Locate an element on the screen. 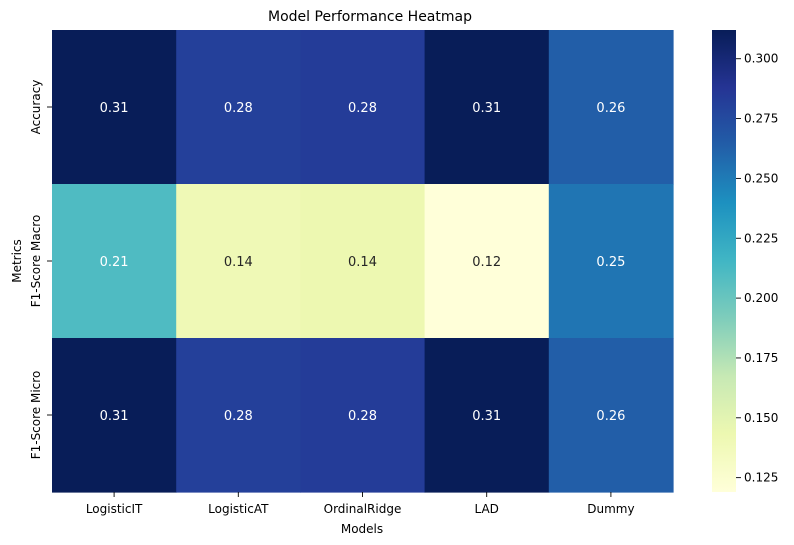  colorbar-tick-label: 0.125 is located at coordinates (761, 478).